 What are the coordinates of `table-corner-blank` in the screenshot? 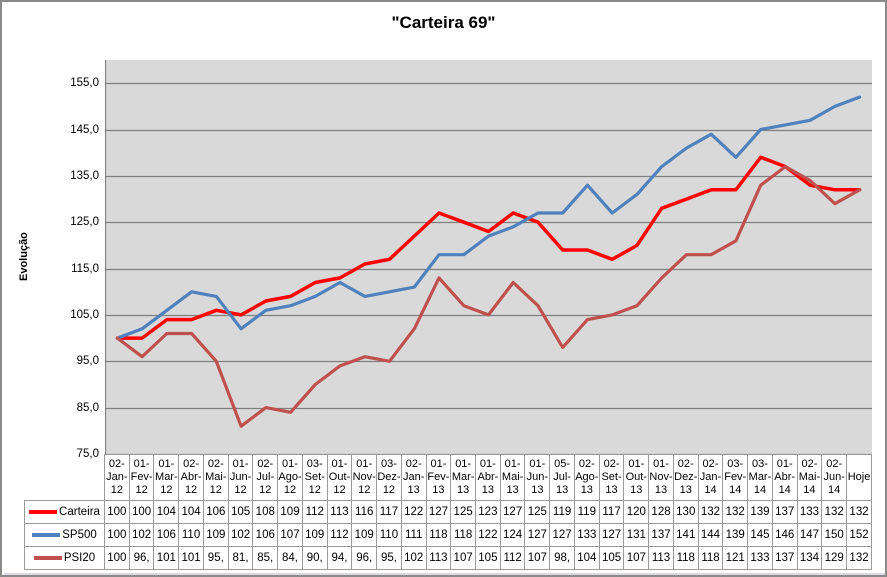 It's located at (65, 478).